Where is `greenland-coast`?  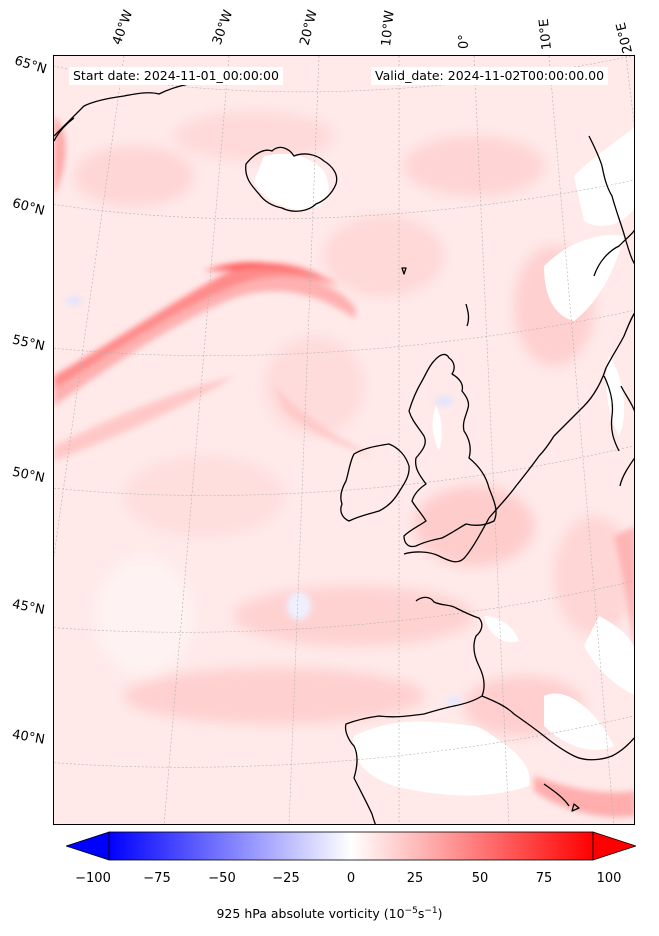
greenland-coast is located at coordinates (122, 110).